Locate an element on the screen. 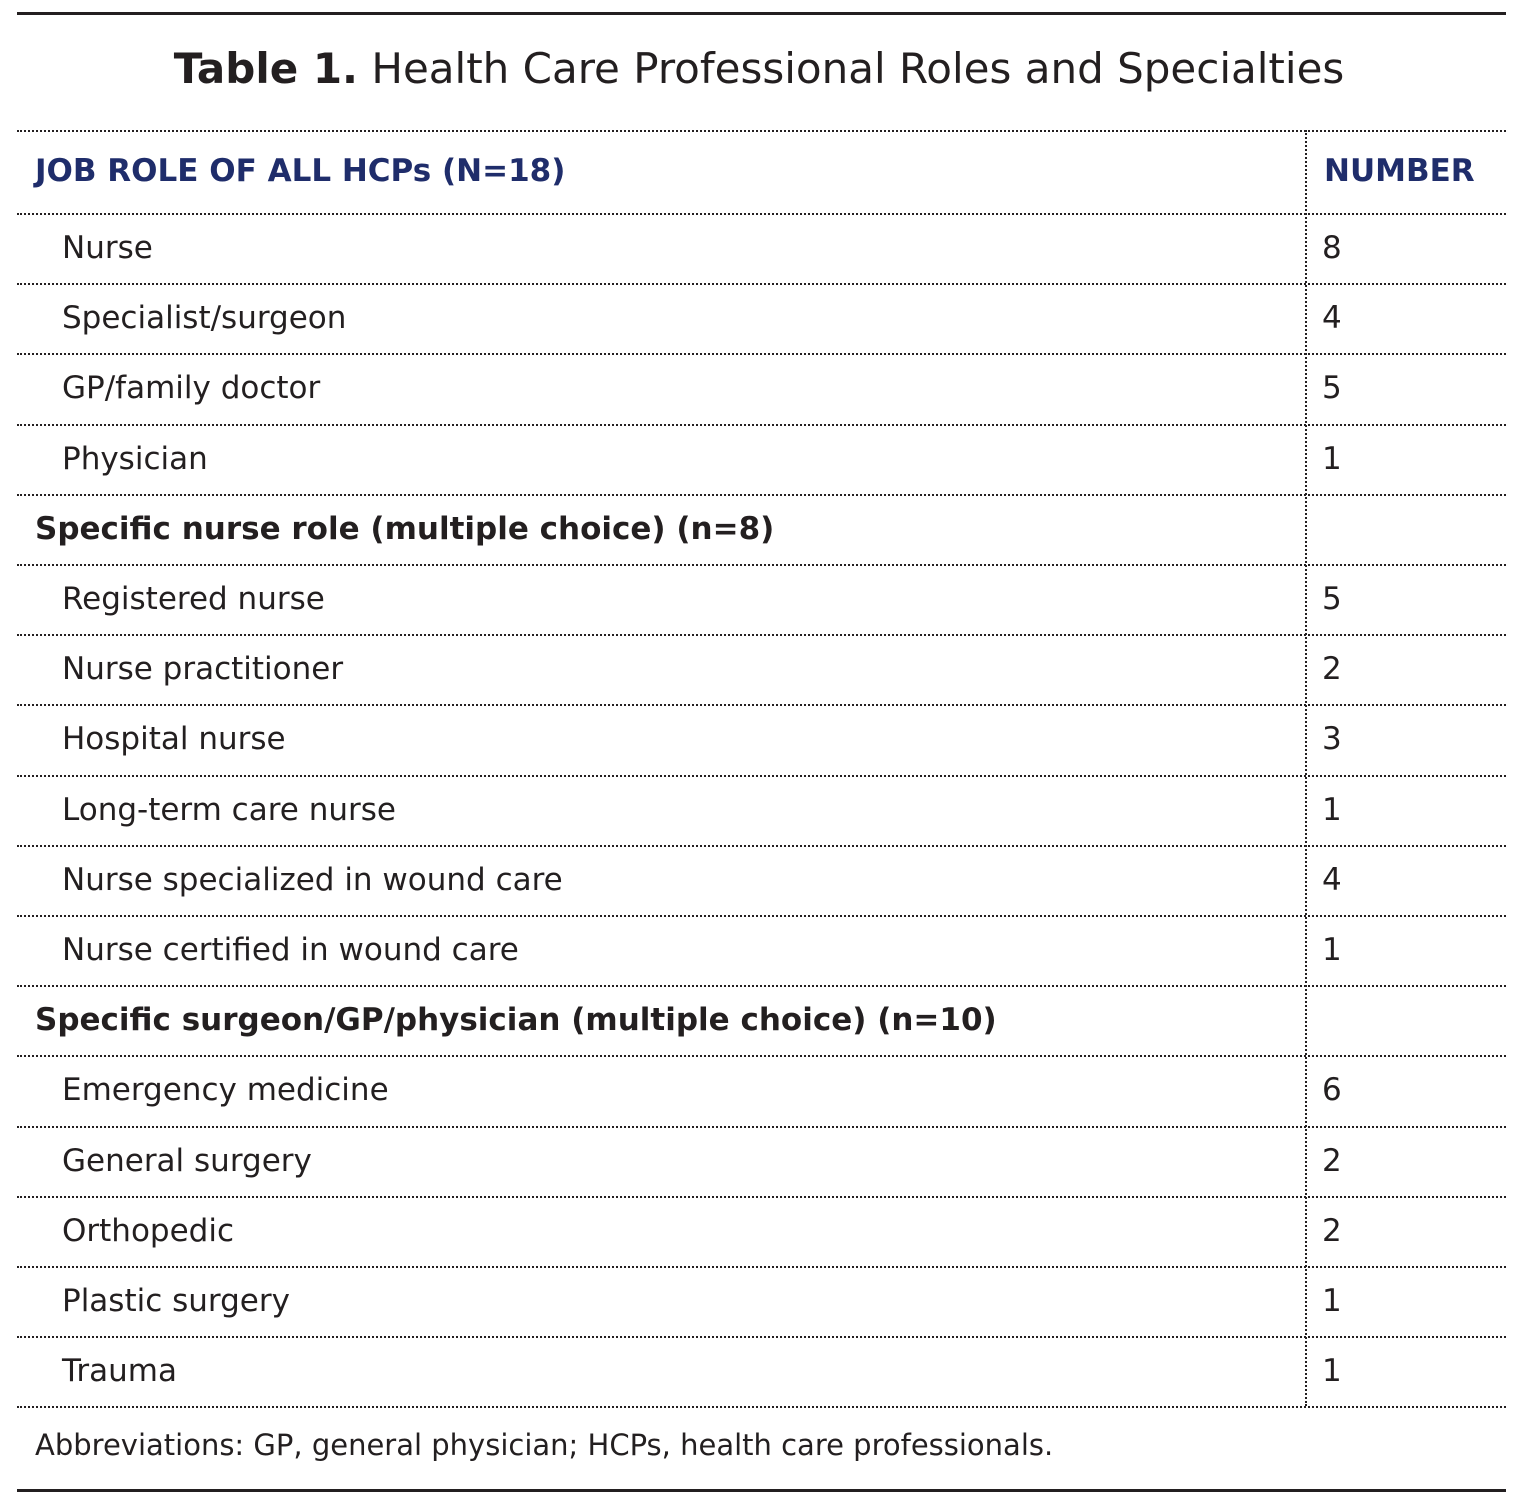  row-number: 8 is located at coordinates (1332, 248).